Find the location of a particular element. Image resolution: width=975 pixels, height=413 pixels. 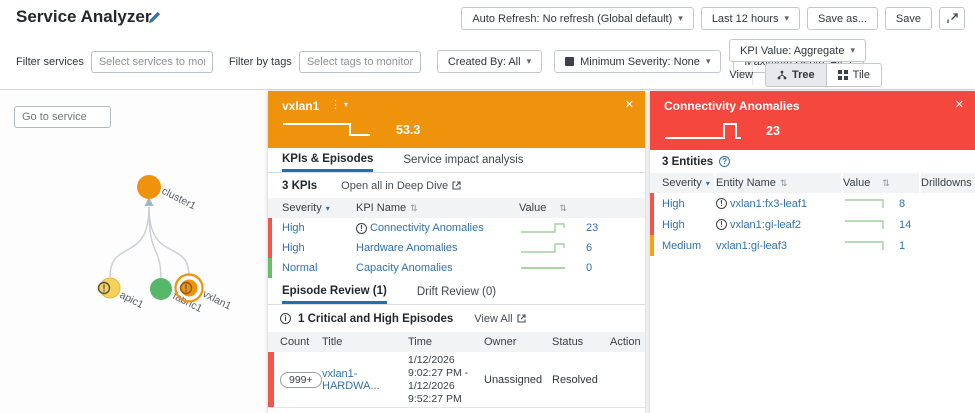

open-deep-dive-link: Open all in Deep Dive is located at coordinates (401, 186).